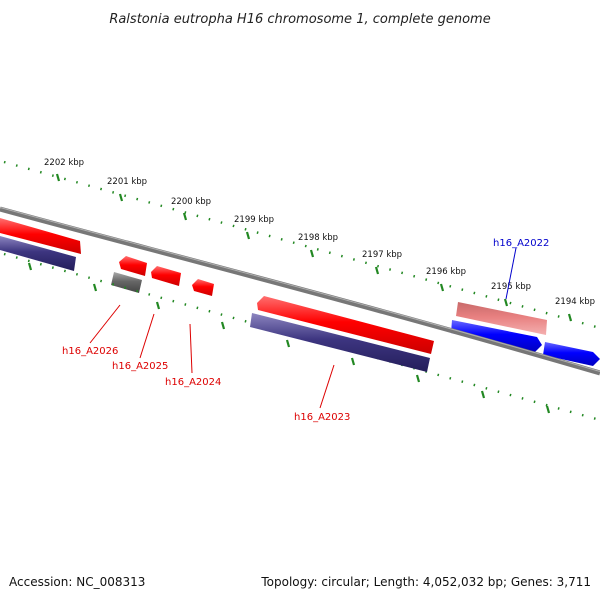  Describe the element at coordinates (496, 336) in the screenshot. I see `cds-feature-h16-a2022` at that location.